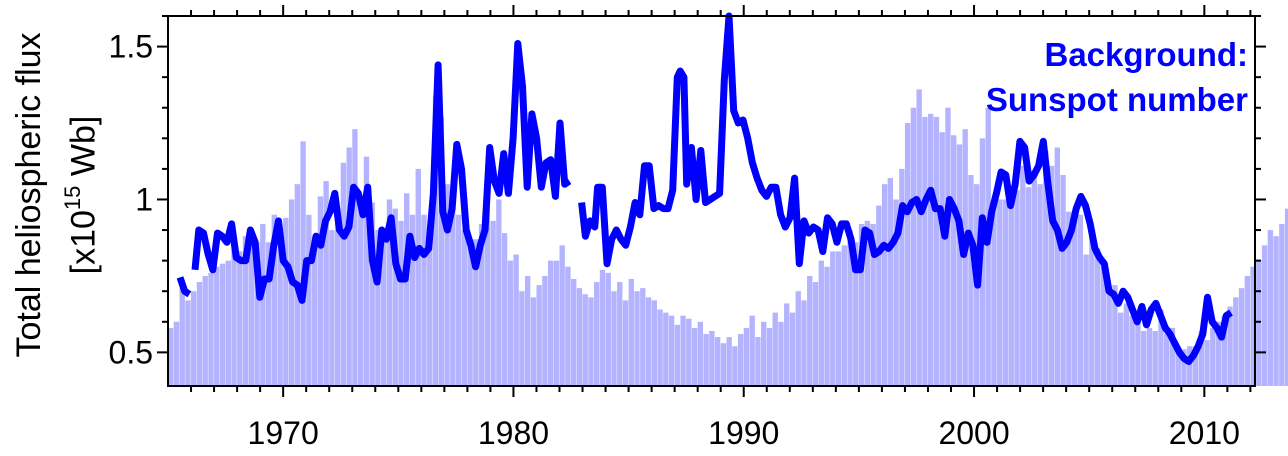  What do you see at coordinates (131, 352) in the screenshot?
I see `y-tick-label: 0.5` at bounding box center [131, 352].